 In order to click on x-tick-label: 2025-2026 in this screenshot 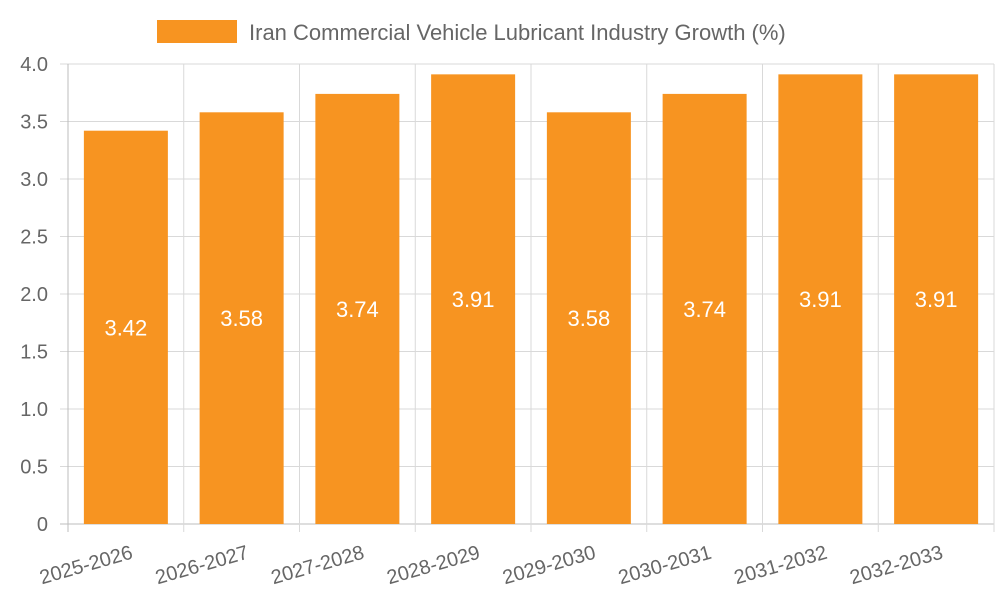, I will do `click(86, 566)`.